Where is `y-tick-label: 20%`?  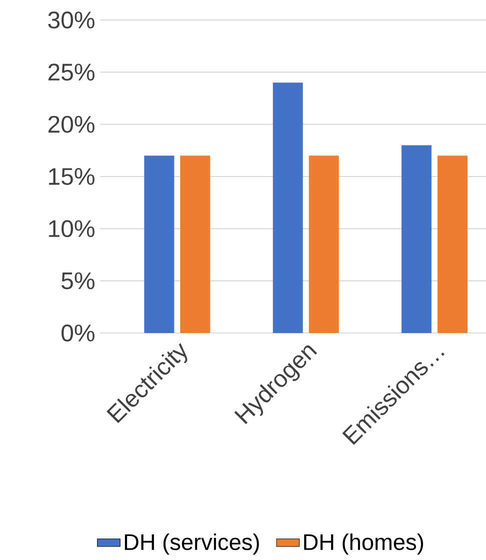
y-tick-label: 20% is located at coordinates (71, 124).